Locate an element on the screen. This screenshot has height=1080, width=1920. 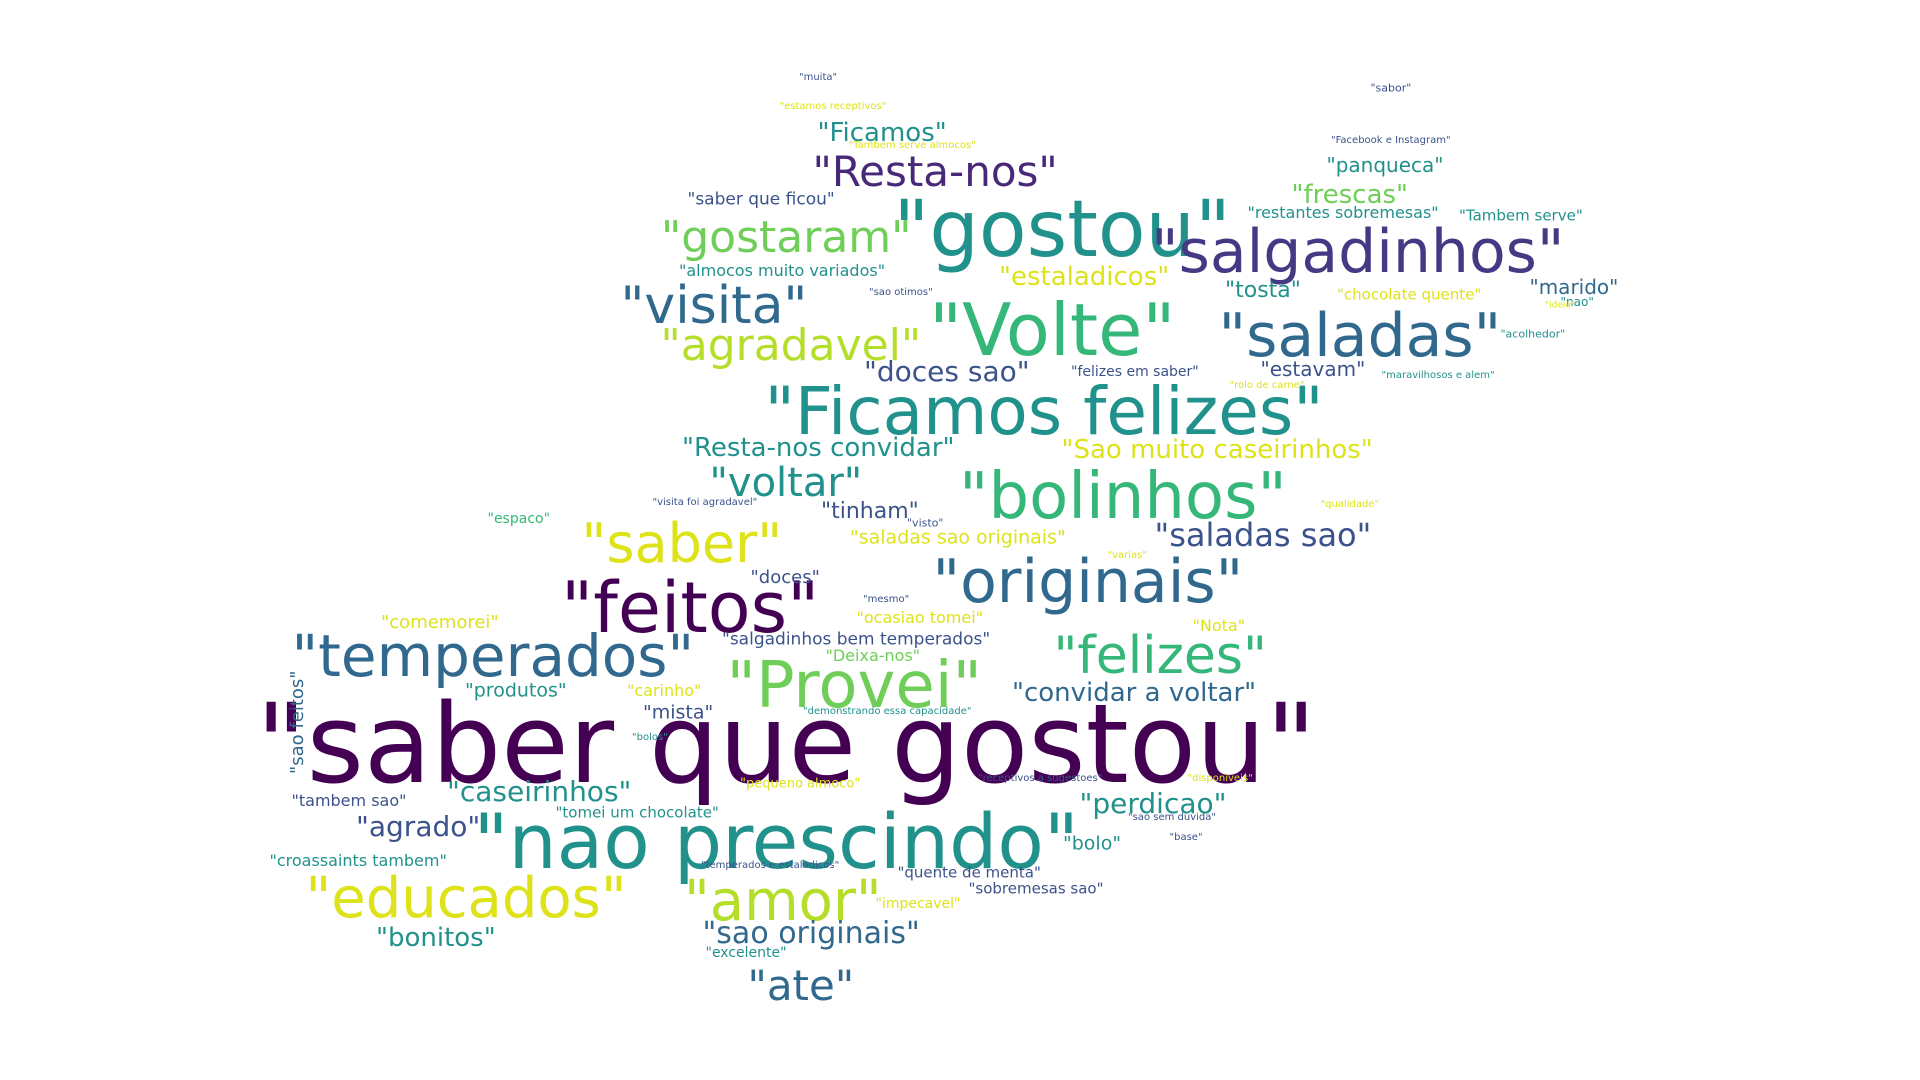
cloud-word: "agrado" is located at coordinates (418, 826).